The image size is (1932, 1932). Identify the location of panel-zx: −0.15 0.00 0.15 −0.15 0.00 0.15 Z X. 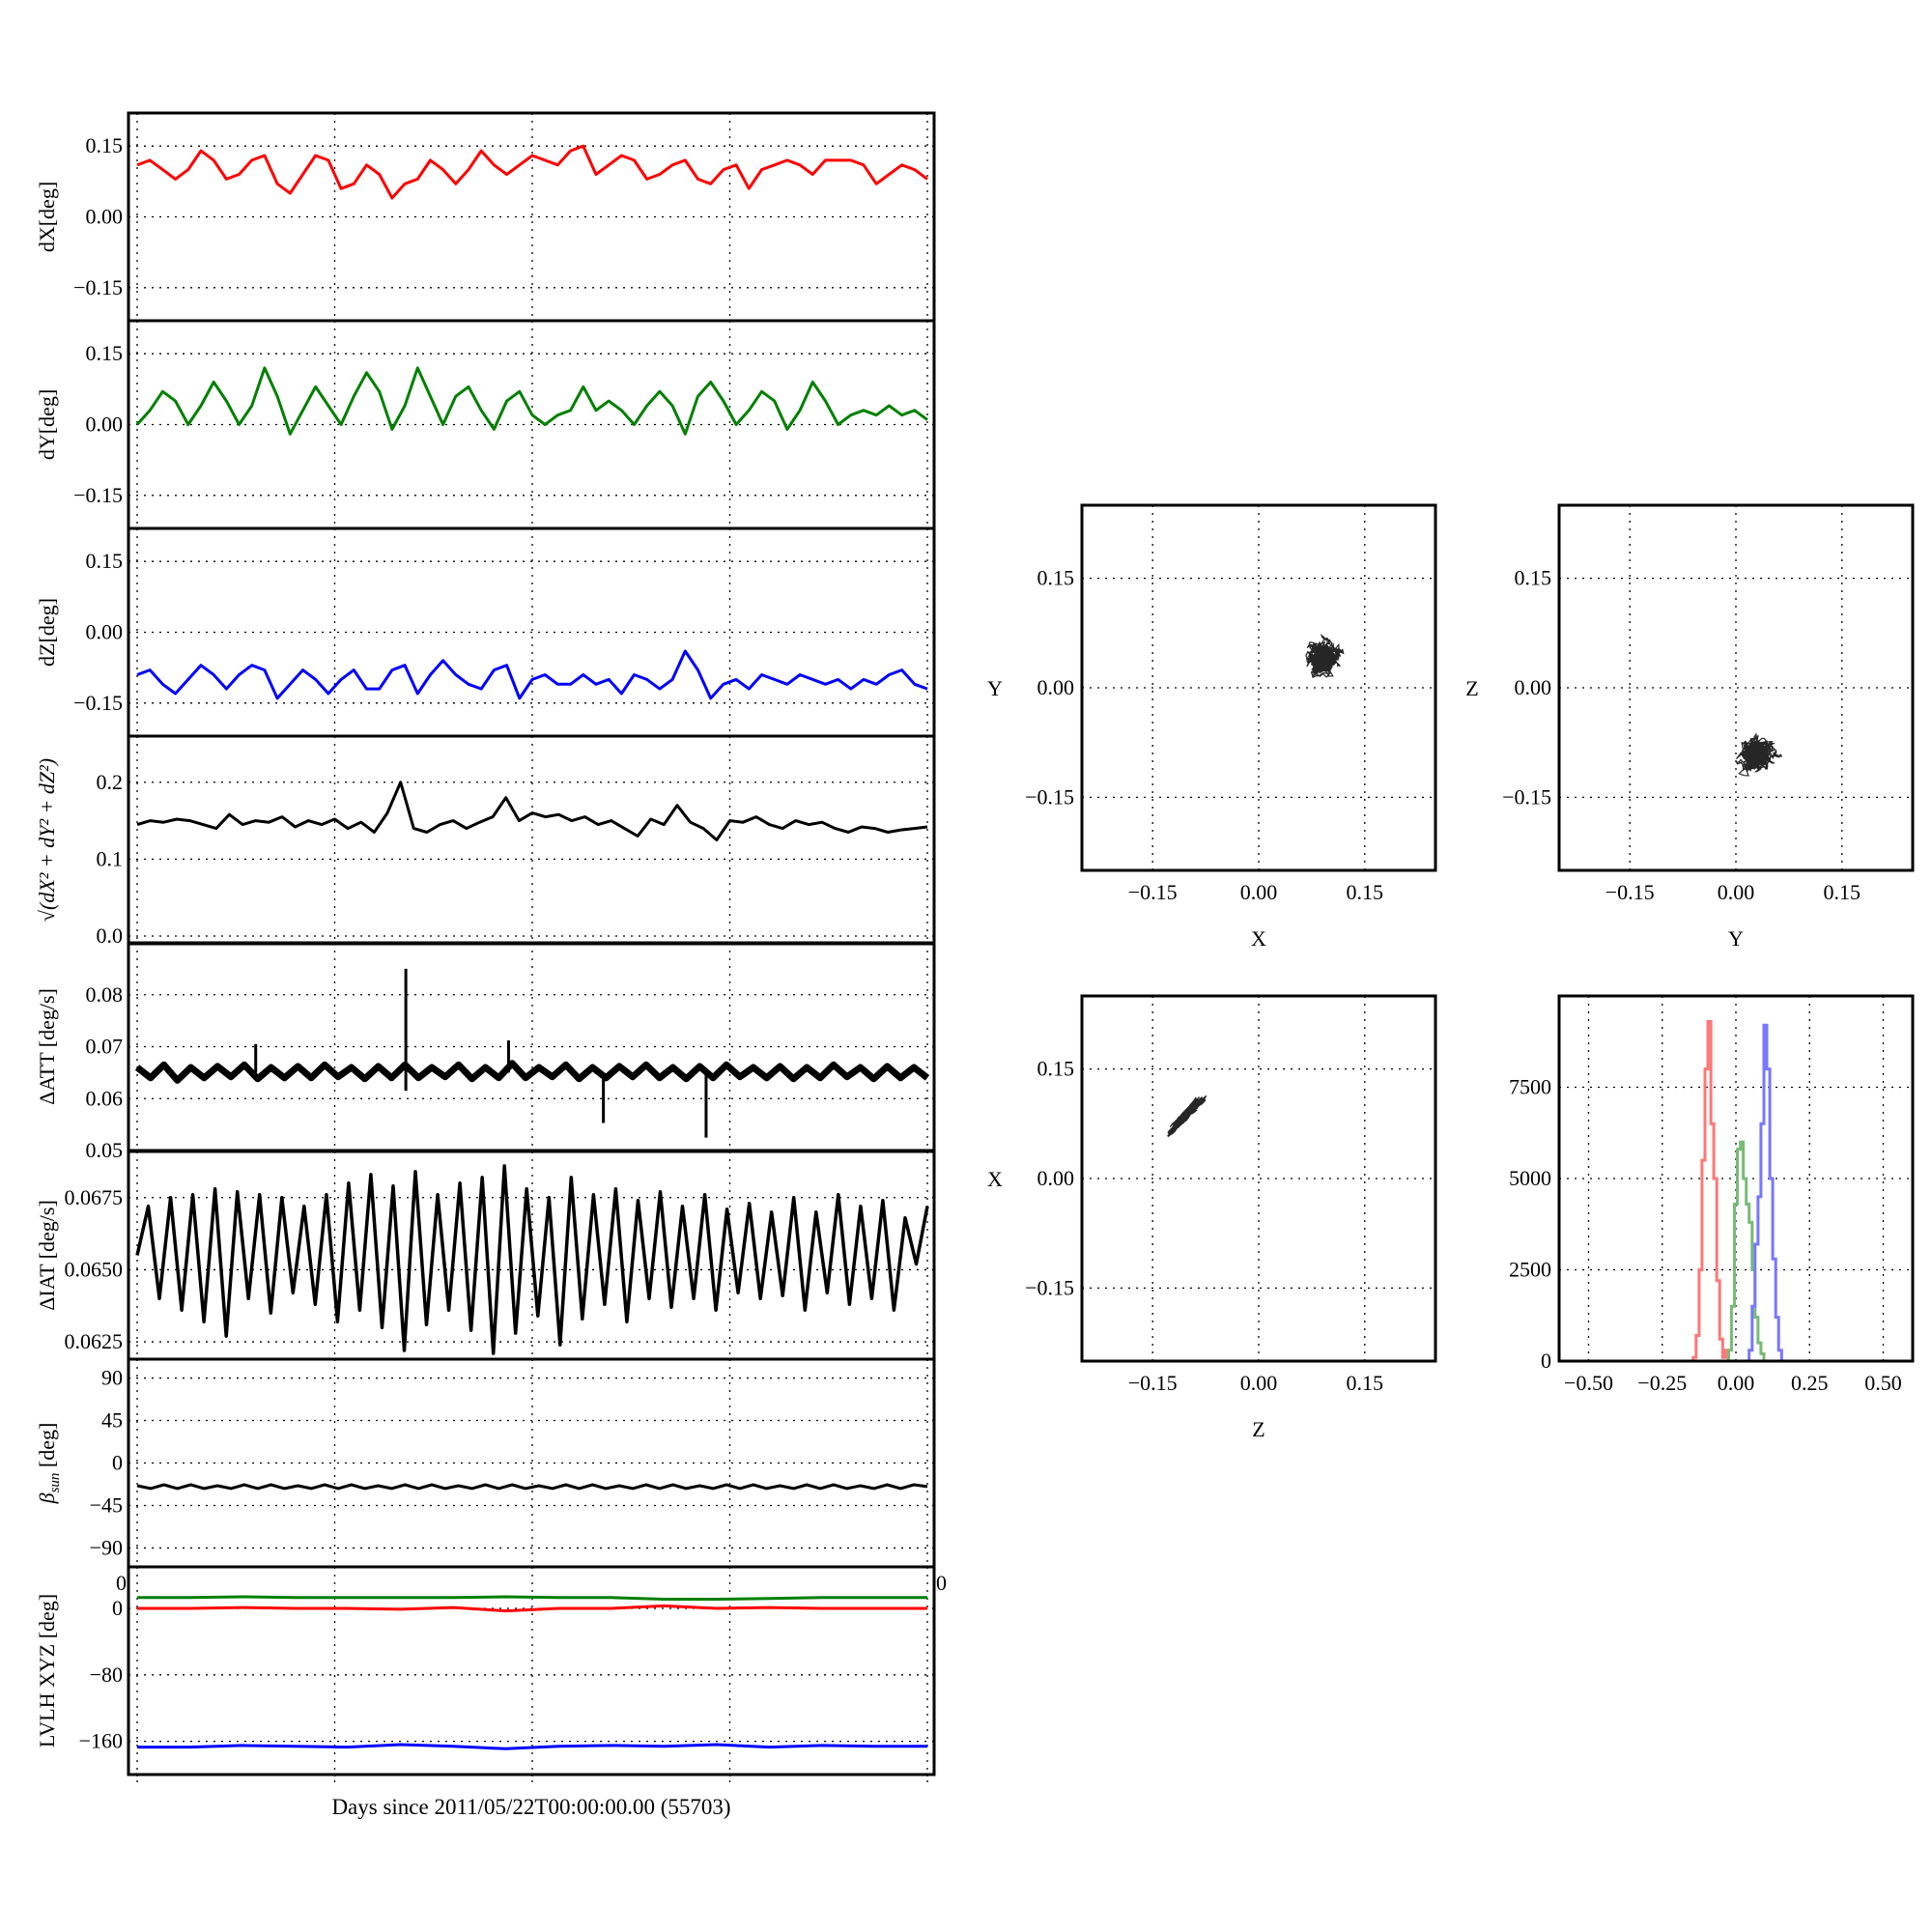
(1212, 1217).